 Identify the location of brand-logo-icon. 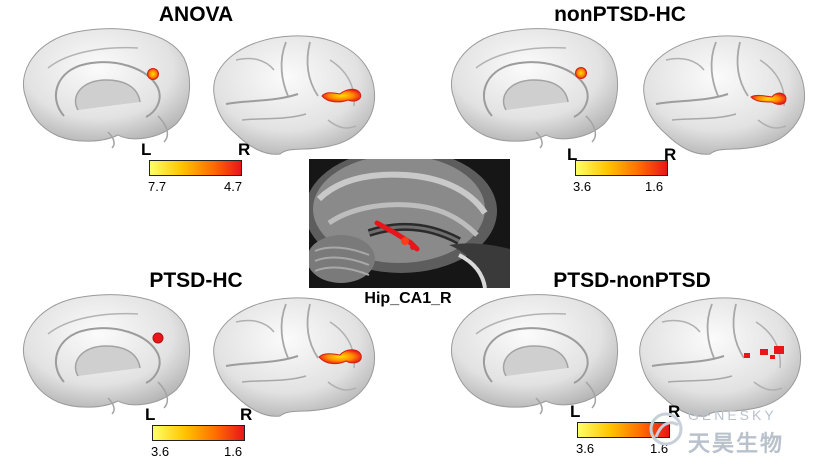
(666, 429).